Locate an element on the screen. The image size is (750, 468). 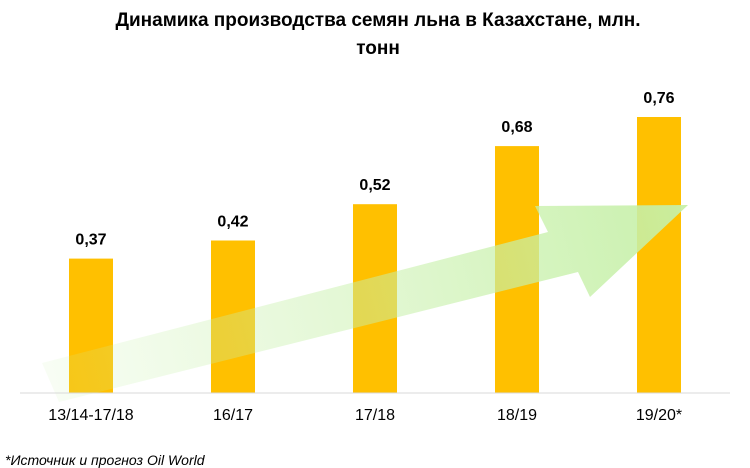
x-tick-label-0: 13/14-17/18 is located at coordinates (91, 415).